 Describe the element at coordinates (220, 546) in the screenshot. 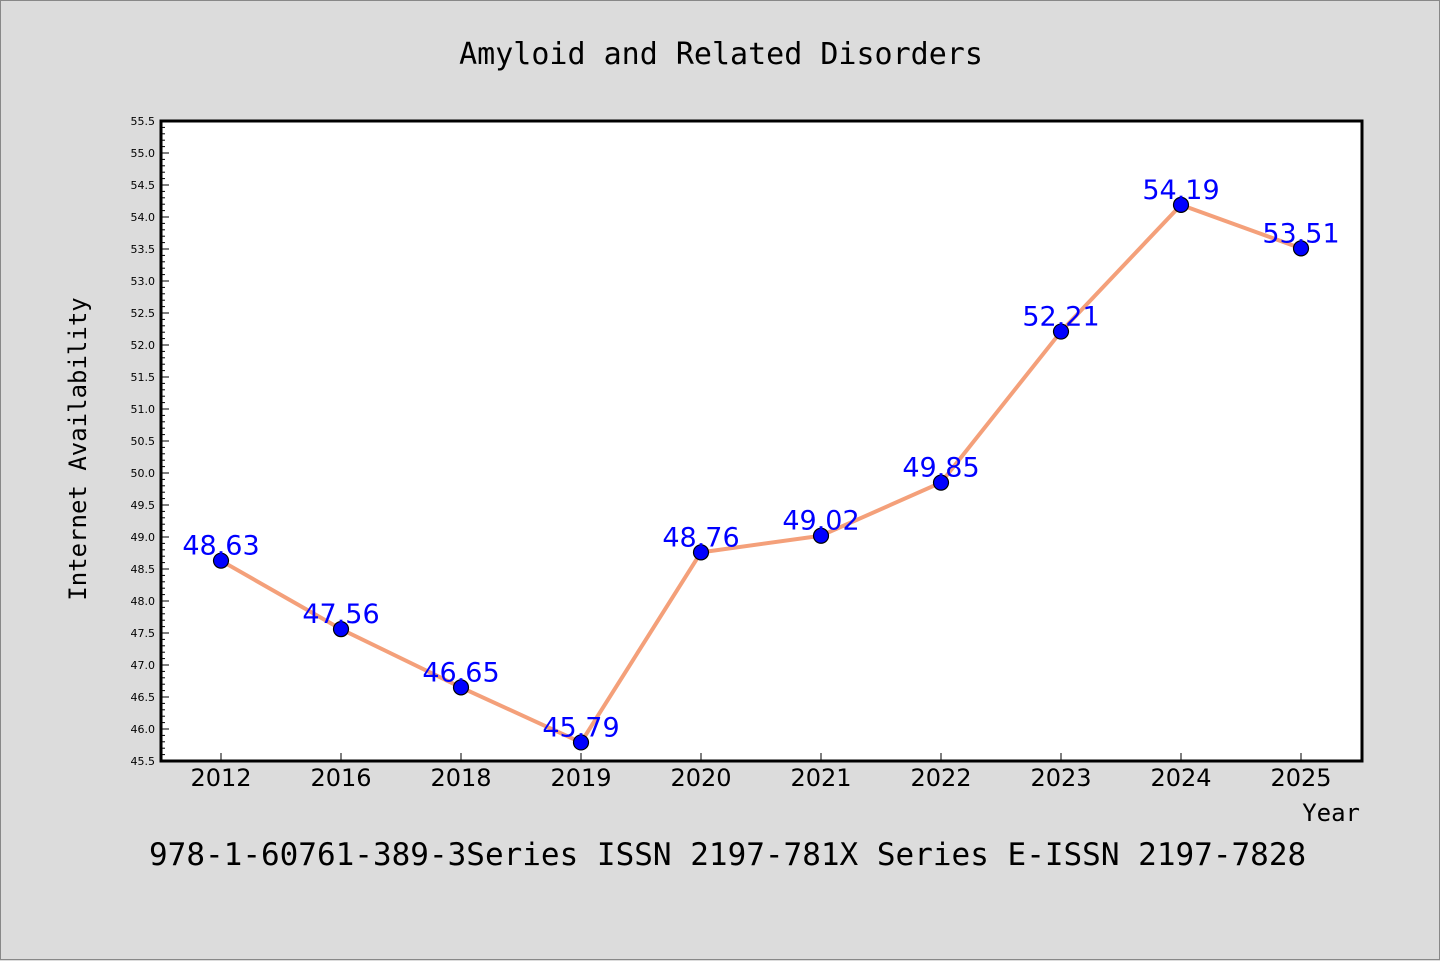

I see `data-label: 48.63` at that location.